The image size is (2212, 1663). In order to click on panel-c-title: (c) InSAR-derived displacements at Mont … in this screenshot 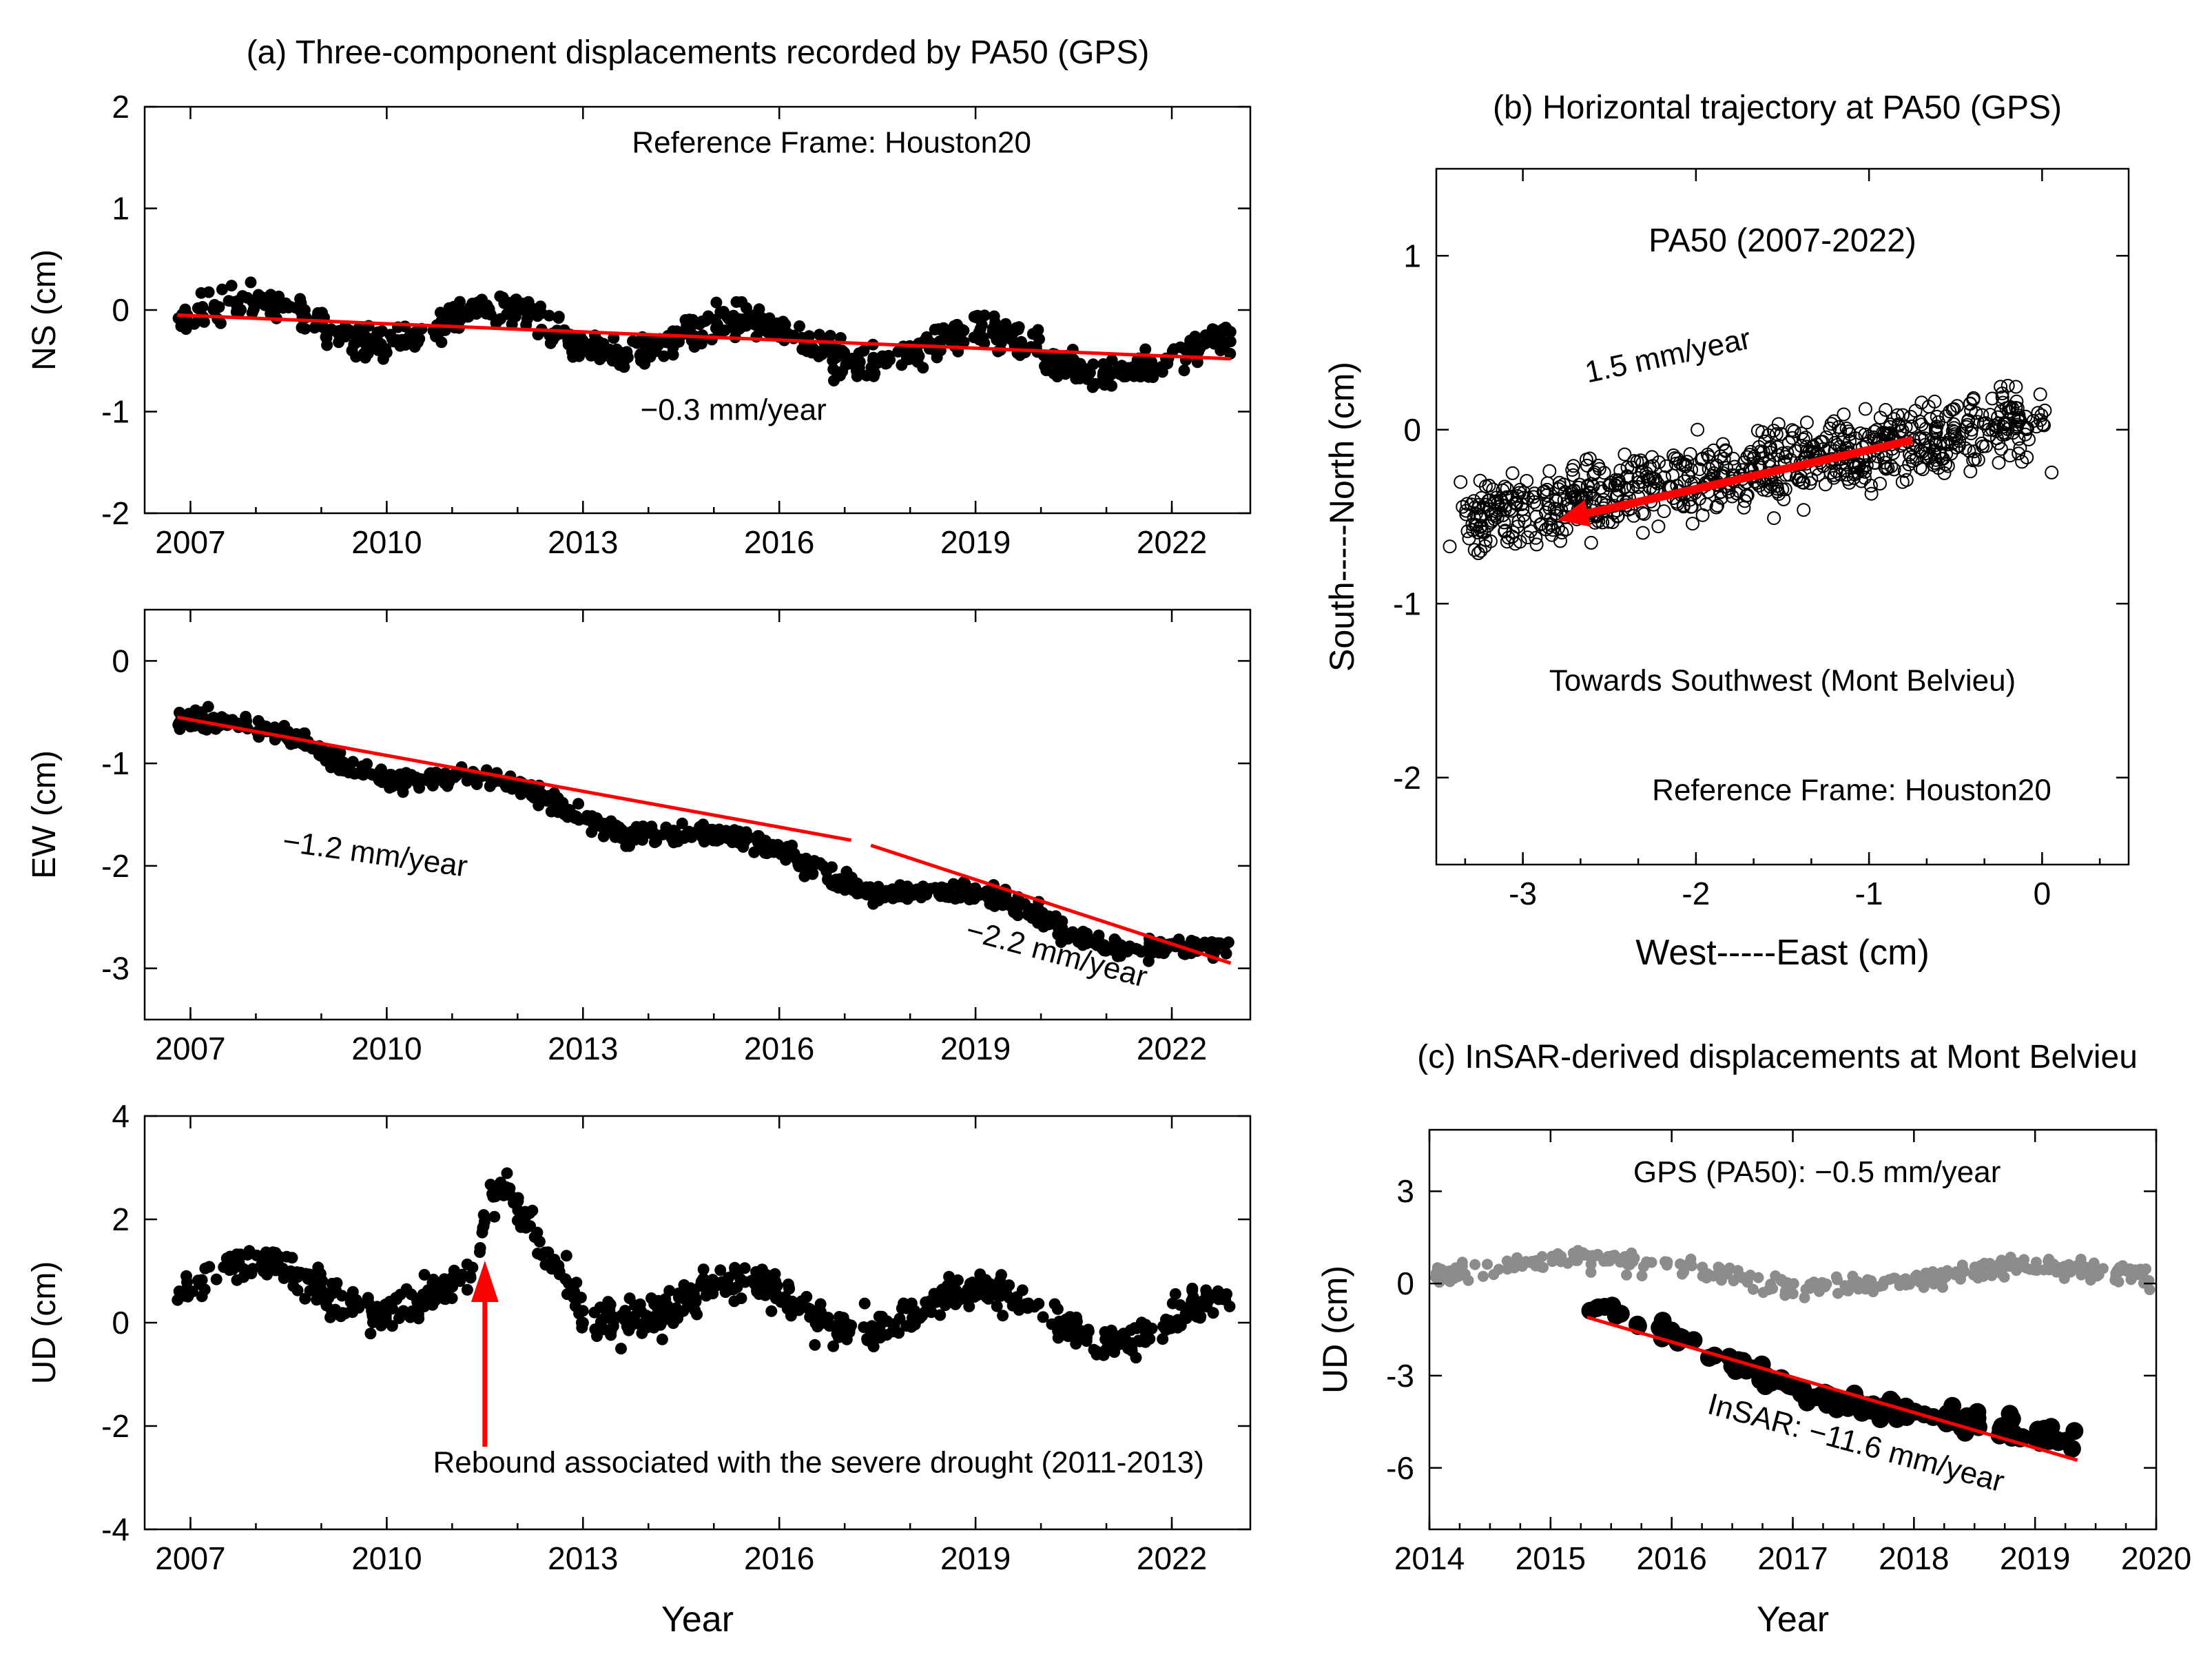, I will do `click(1778, 1057)`.